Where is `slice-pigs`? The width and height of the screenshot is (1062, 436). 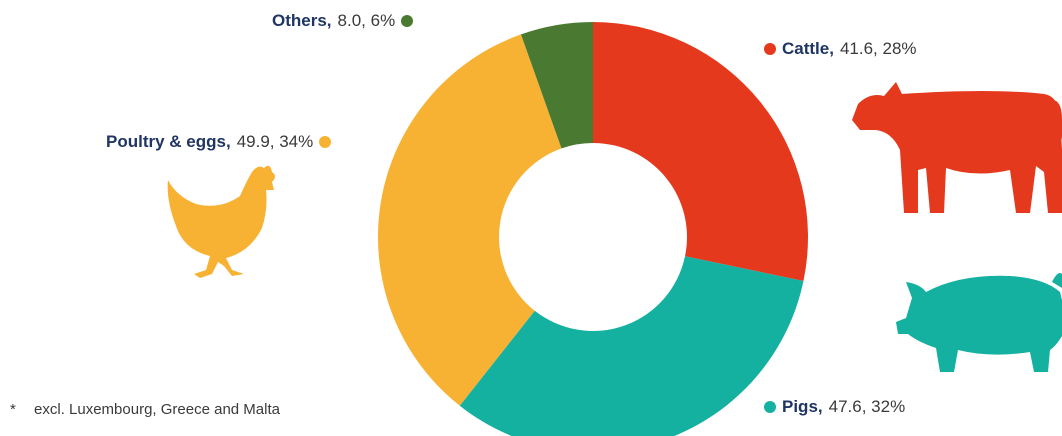
slice-pigs is located at coordinates (631, 346).